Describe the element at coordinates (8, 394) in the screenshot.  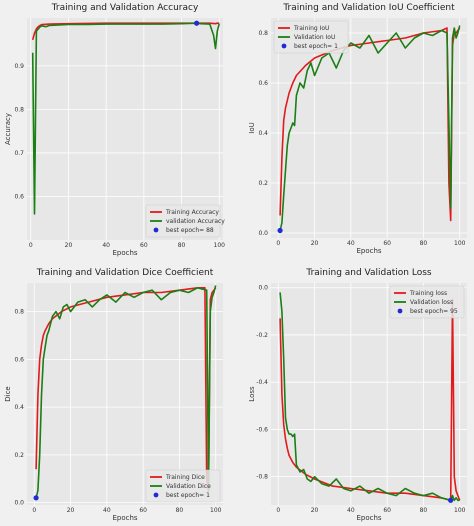
I see `y-axis-label: Dice` at that location.